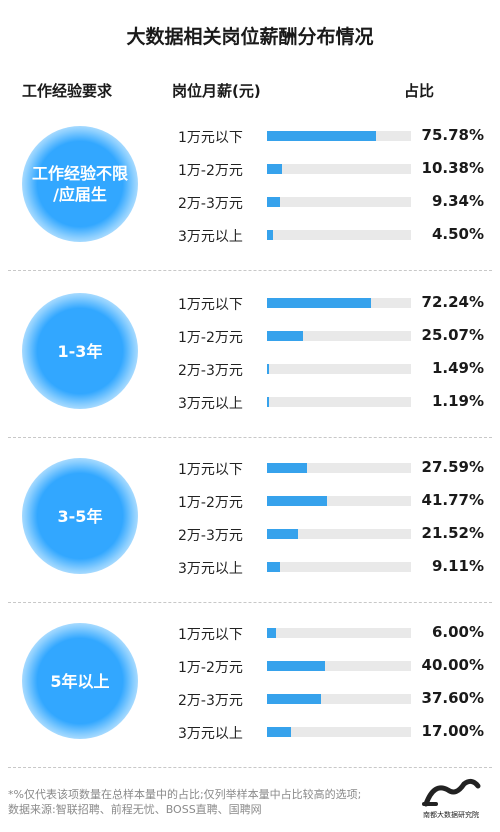  Describe the element at coordinates (250, 304) in the screenshot. I see `salary-row: 1万元以下 72.24%` at that location.